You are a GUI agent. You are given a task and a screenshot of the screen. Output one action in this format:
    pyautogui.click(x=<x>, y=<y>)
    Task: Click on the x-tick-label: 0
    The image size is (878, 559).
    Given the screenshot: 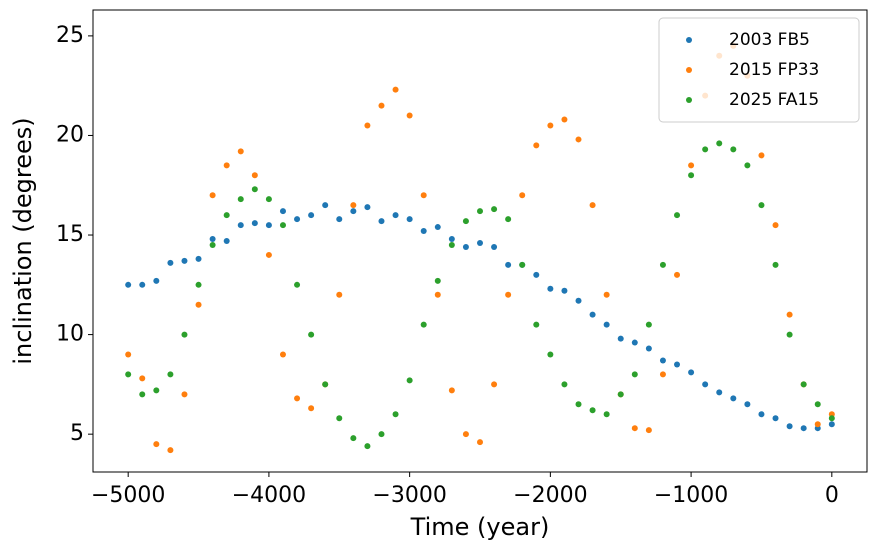 What is the action you would take?
    pyautogui.click(x=832, y=495)
    